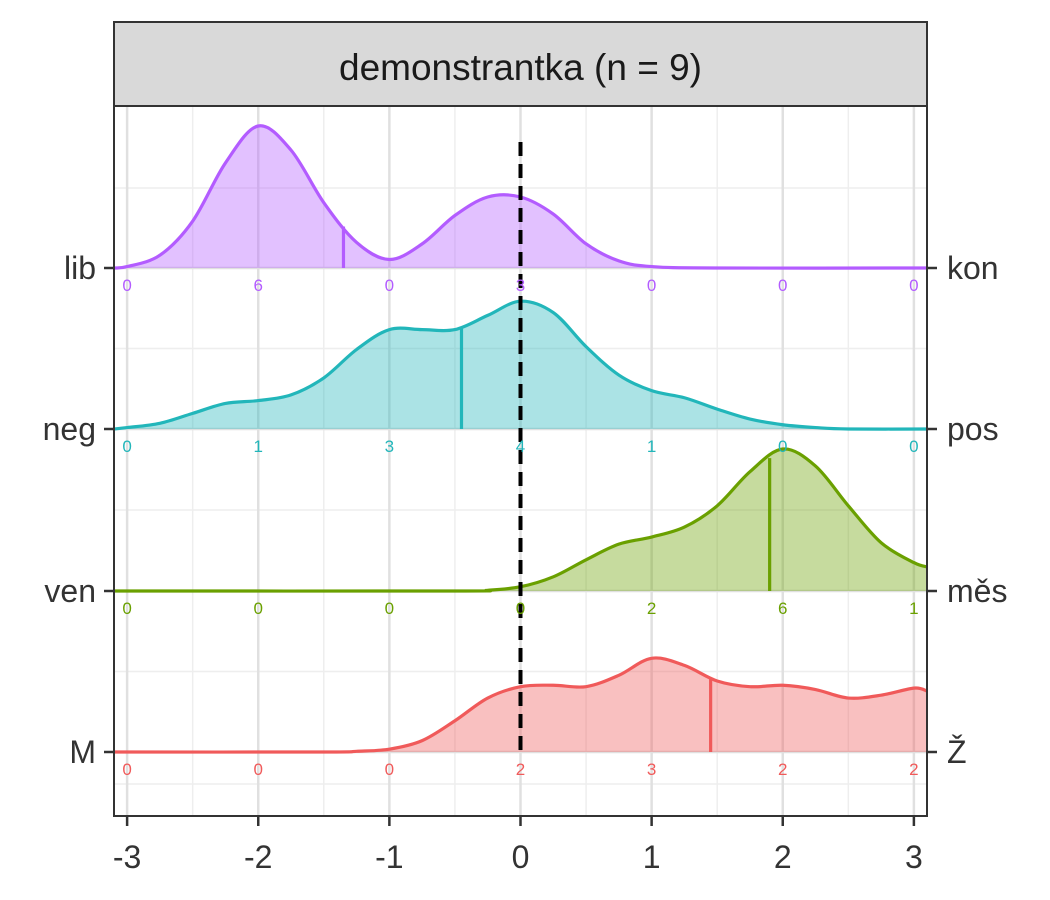 This screenshot has height=900, width=1050. Describe the element at coordinates (82, 752) in the screenshot. I see `y-label-left: M` at that location.